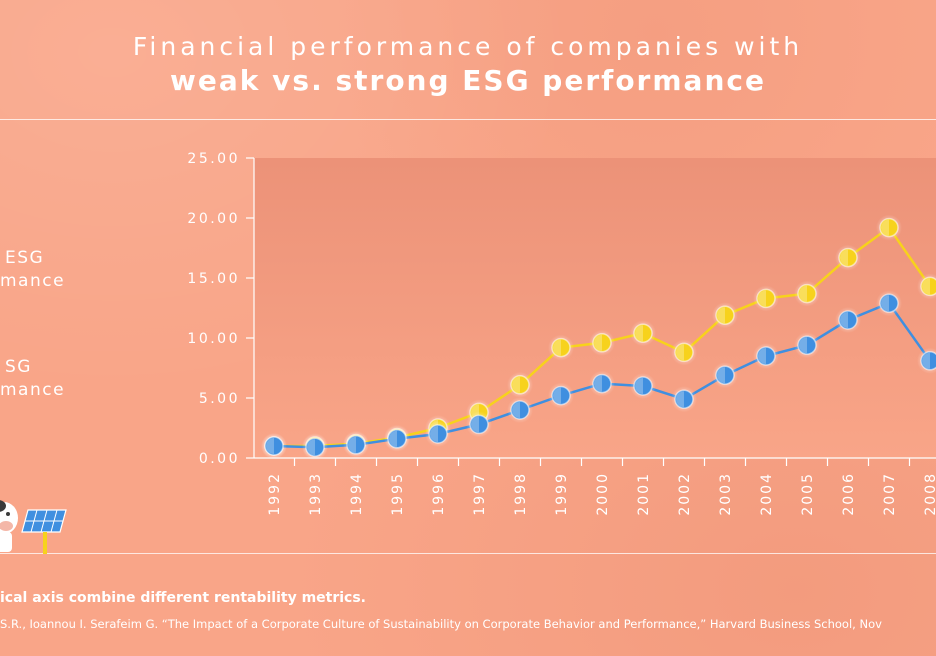 Image resolution: width=936 pixels, height=656 pixels. What do you see at coordinates (468, 46) in the screenshot?
I see `chart-title-line1: Financial performance of companies with` at bounding box center [468, 46].